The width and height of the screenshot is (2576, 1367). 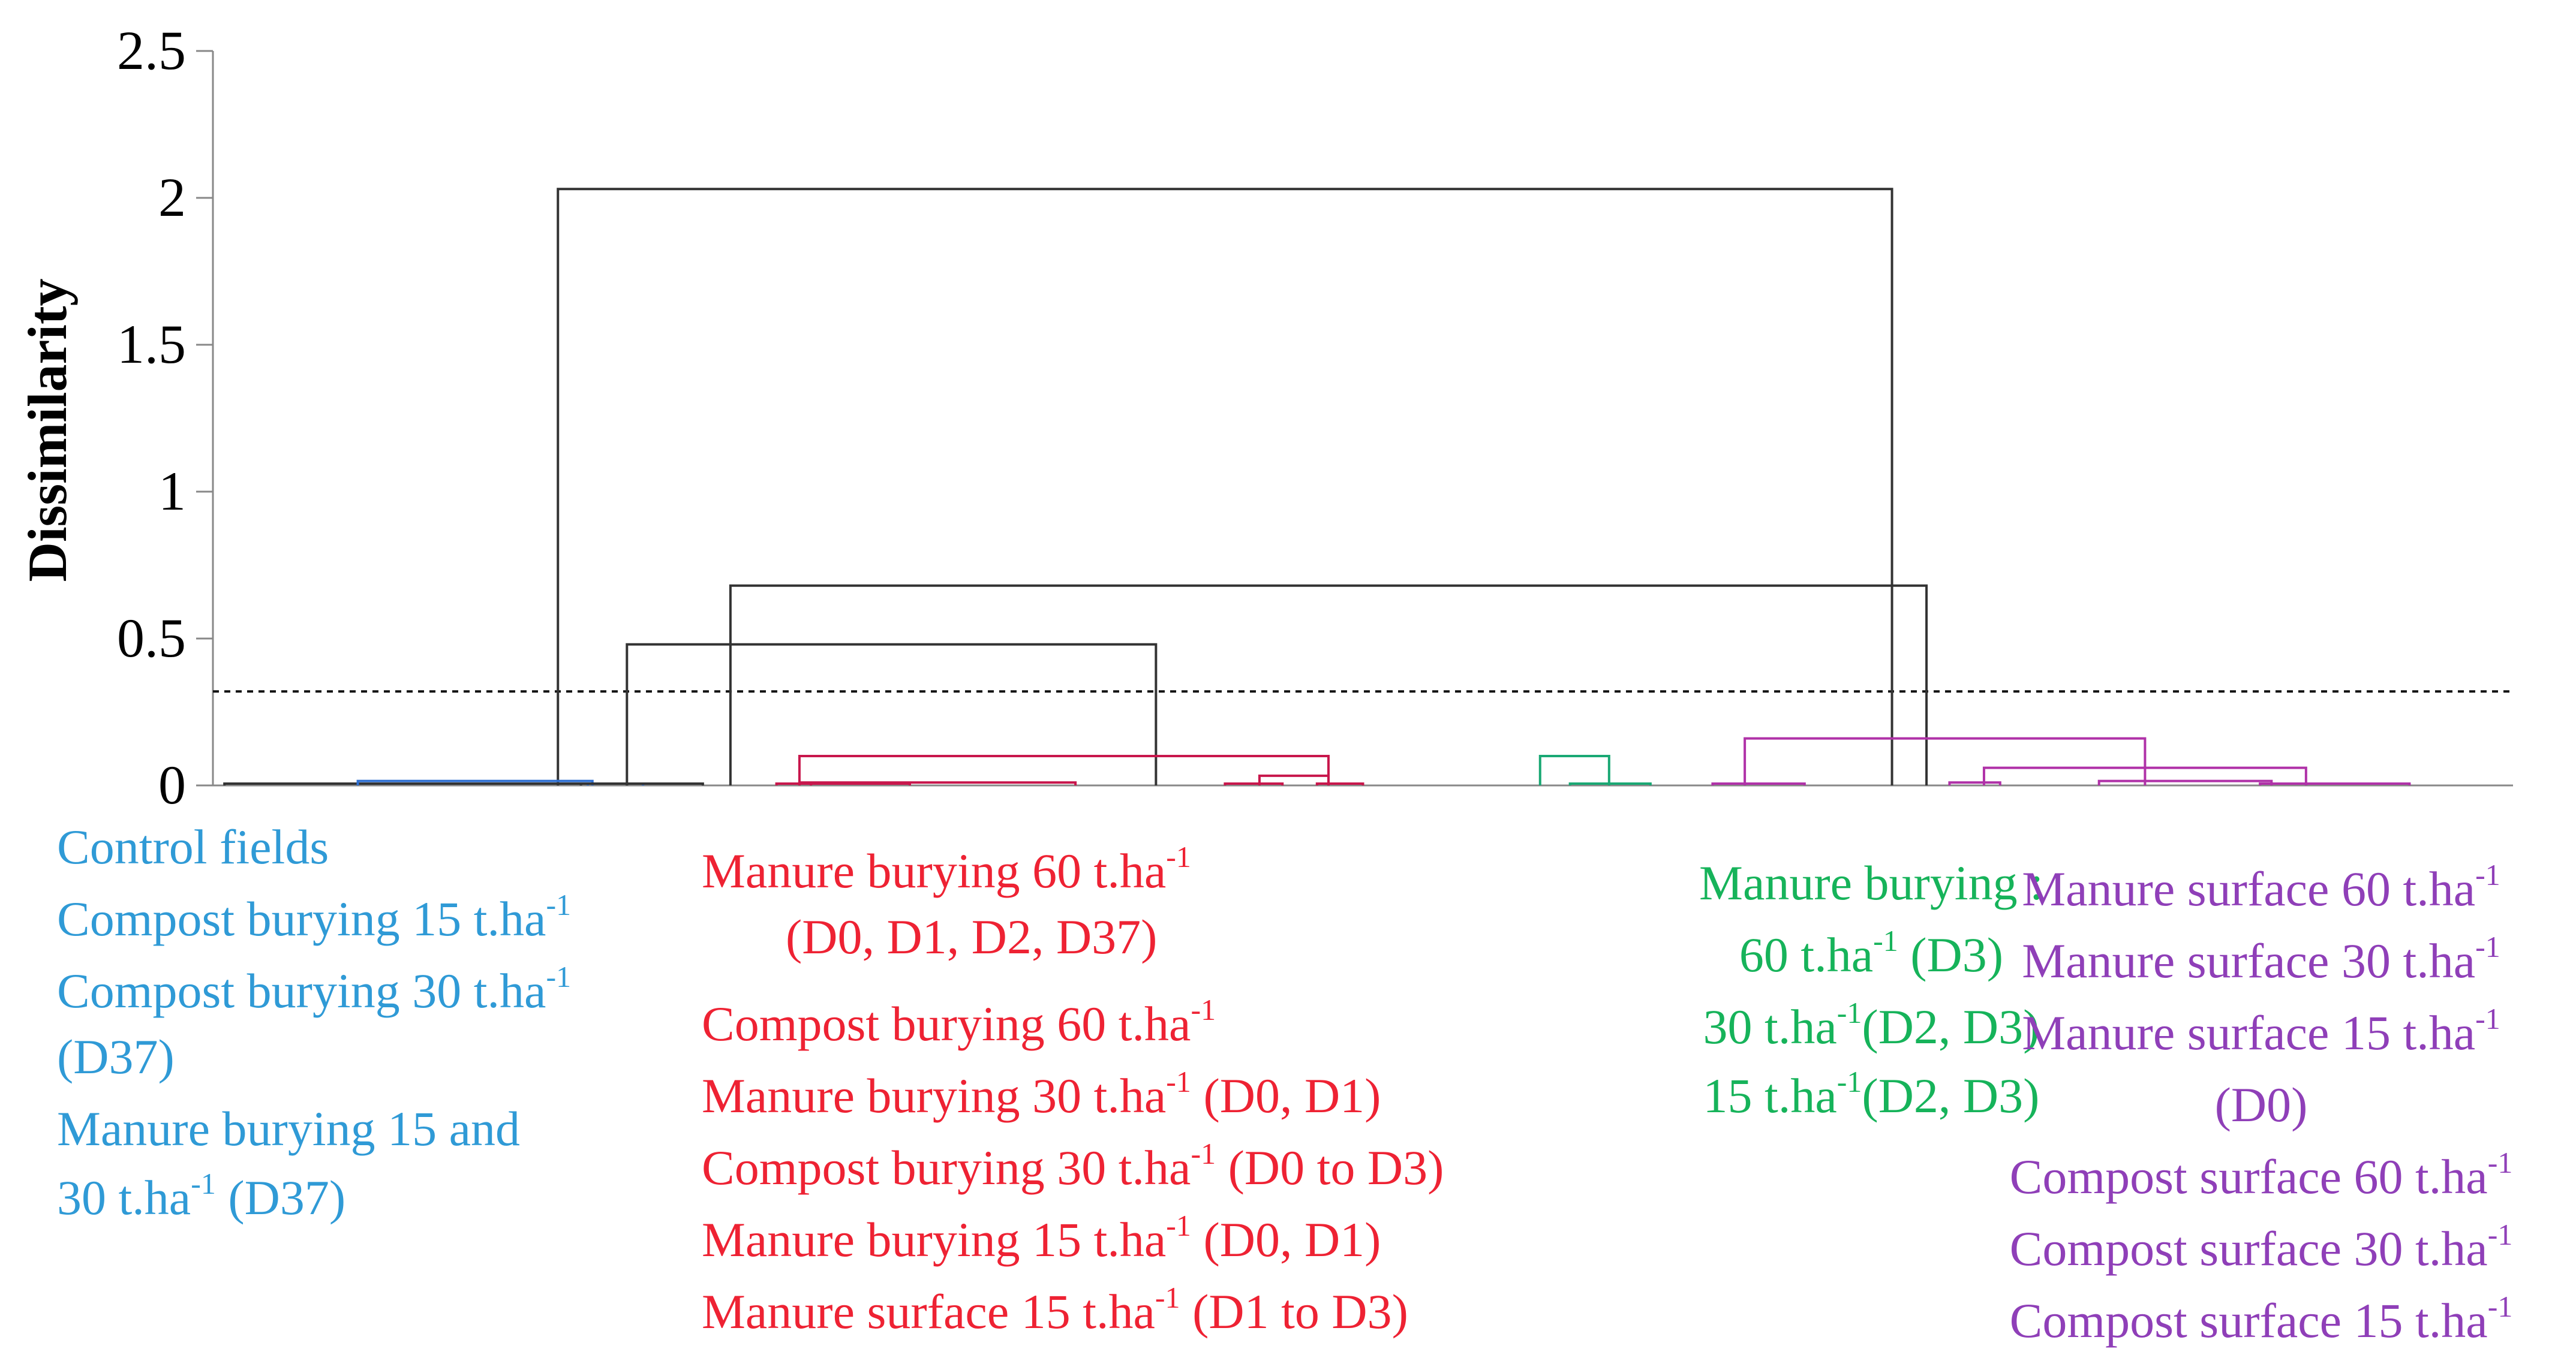 I want to click on legend-text: (D0, D1, D2, D37), so click(x=972, y=937).